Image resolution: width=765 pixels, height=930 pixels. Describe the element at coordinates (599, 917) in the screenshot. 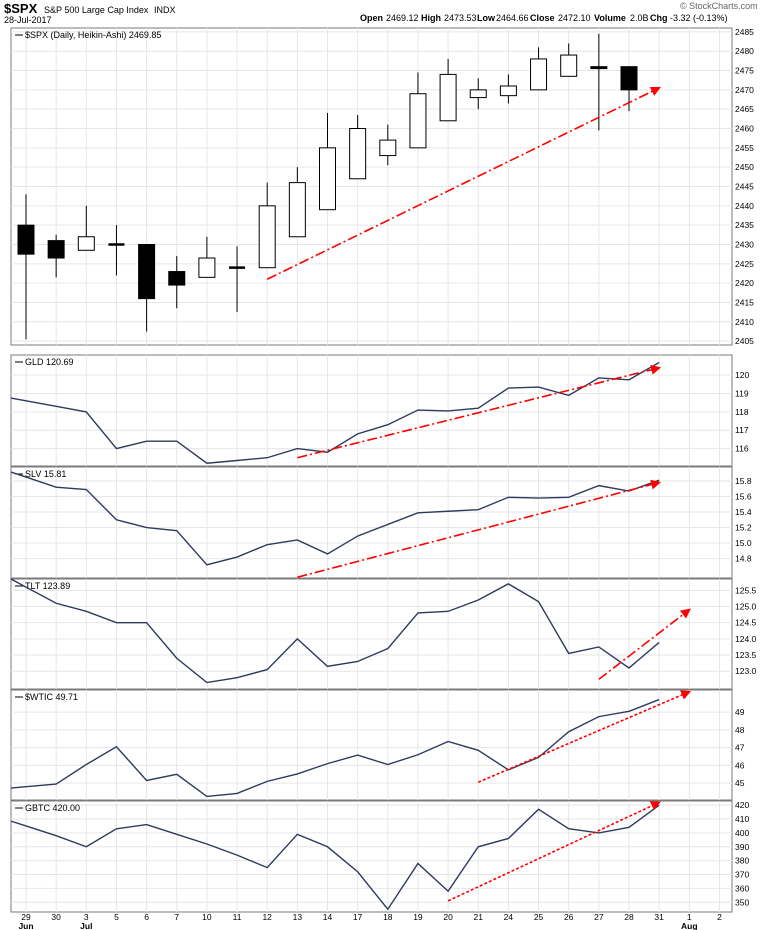

I see `x-tick-label: 27` at that location.